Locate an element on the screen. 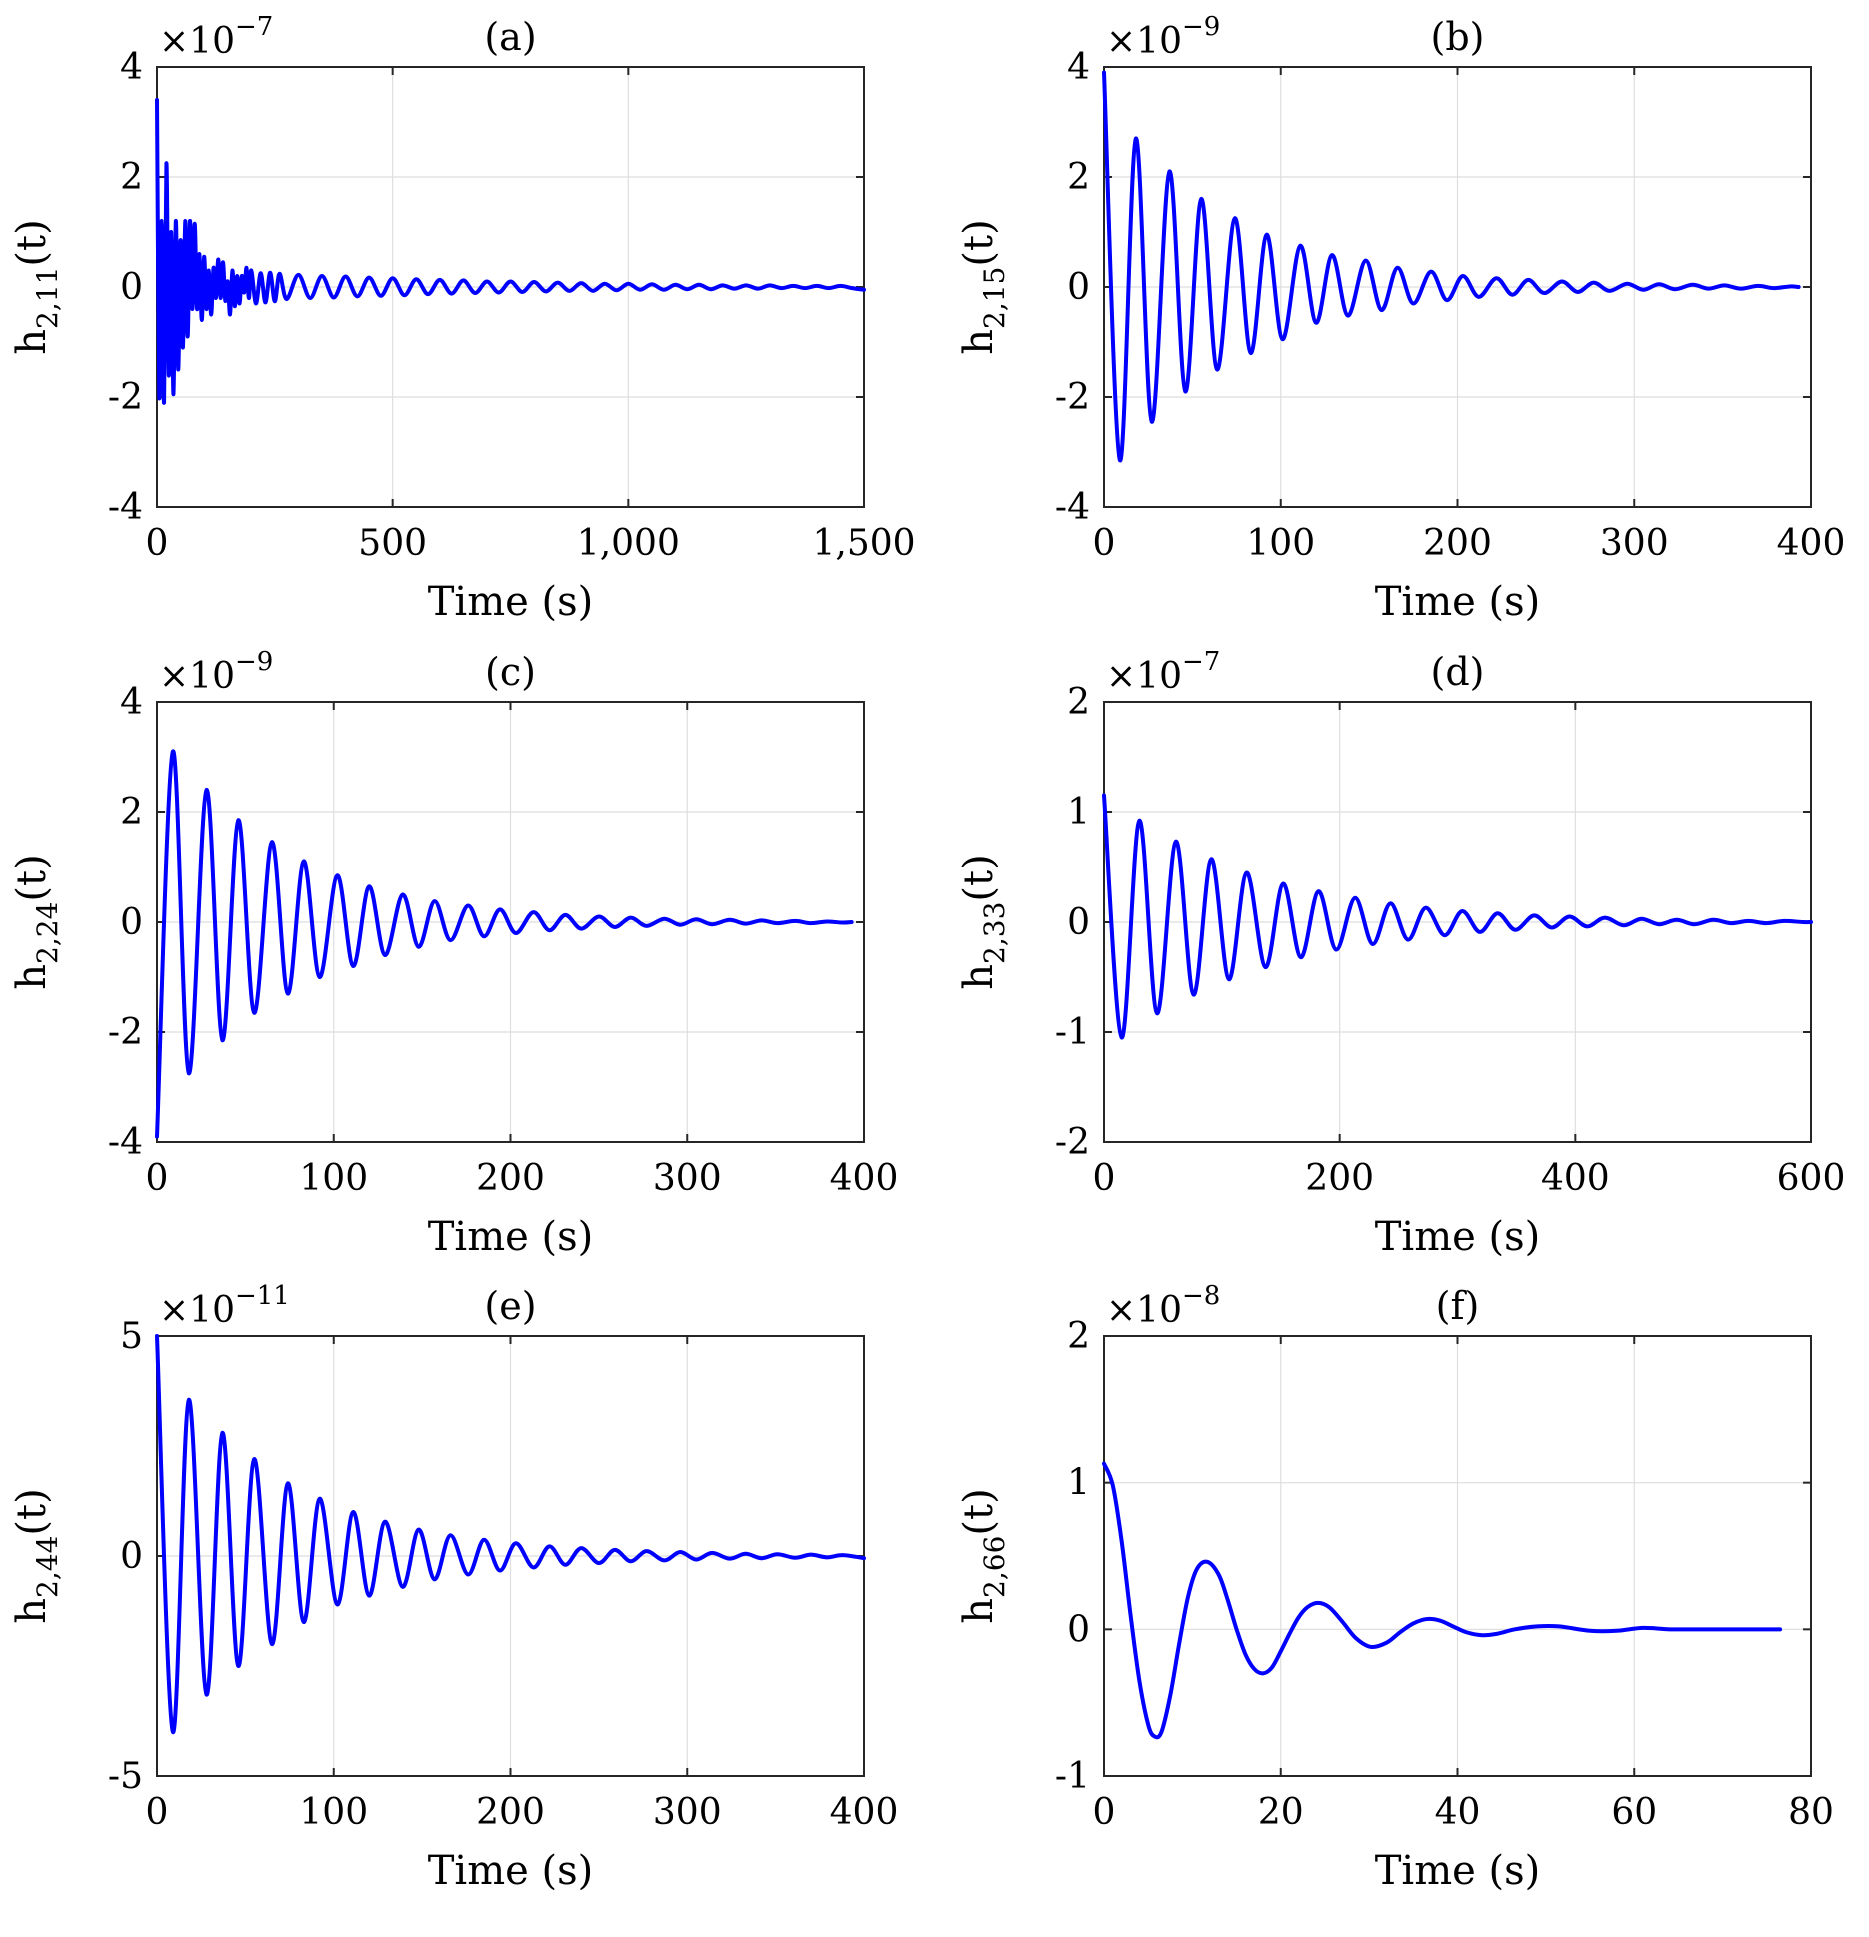  x-tick-label: 1,000 is located at coordinates (628, 543).